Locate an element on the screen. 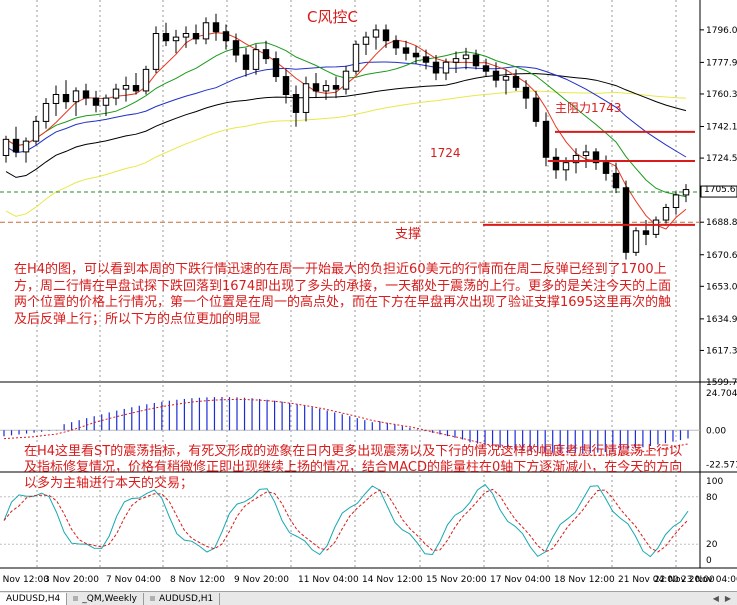 The image size is (737, 605). price-tick-label: 1796.05 is located at coordinates (721, 31).